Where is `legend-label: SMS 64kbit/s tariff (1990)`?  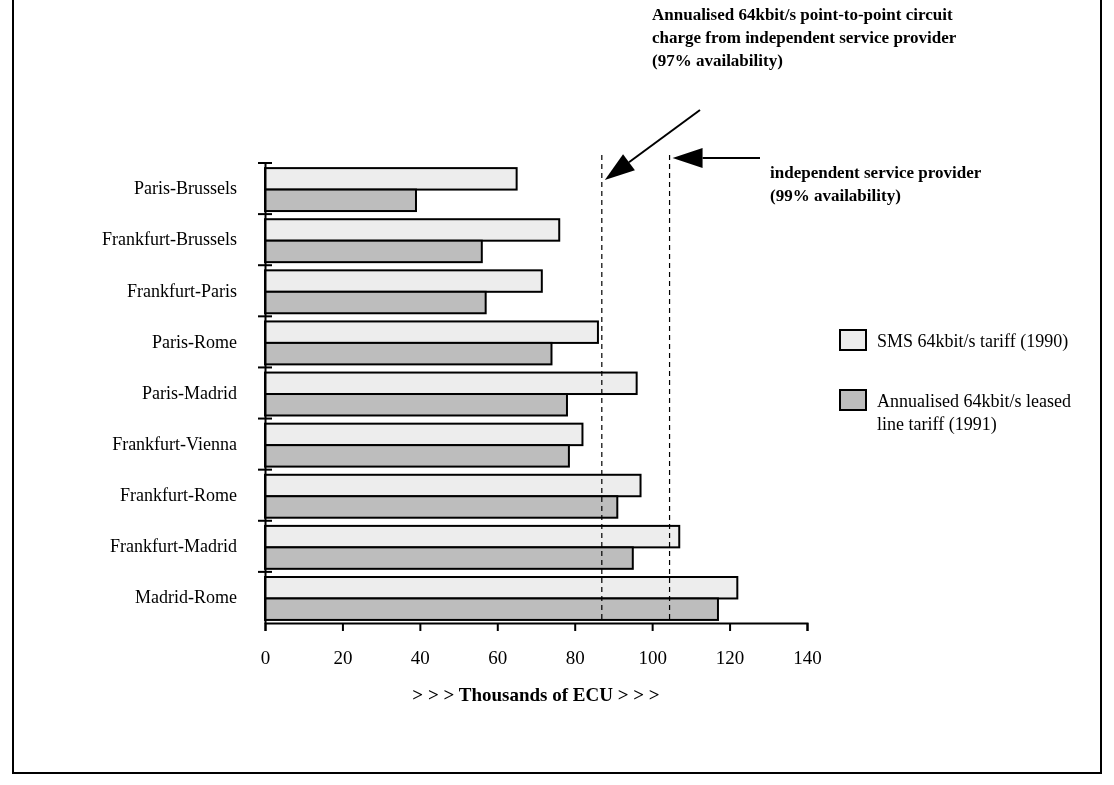
legend-label: SMS 64kbit/s tariff (1990) is located at coordinates (973, 341).